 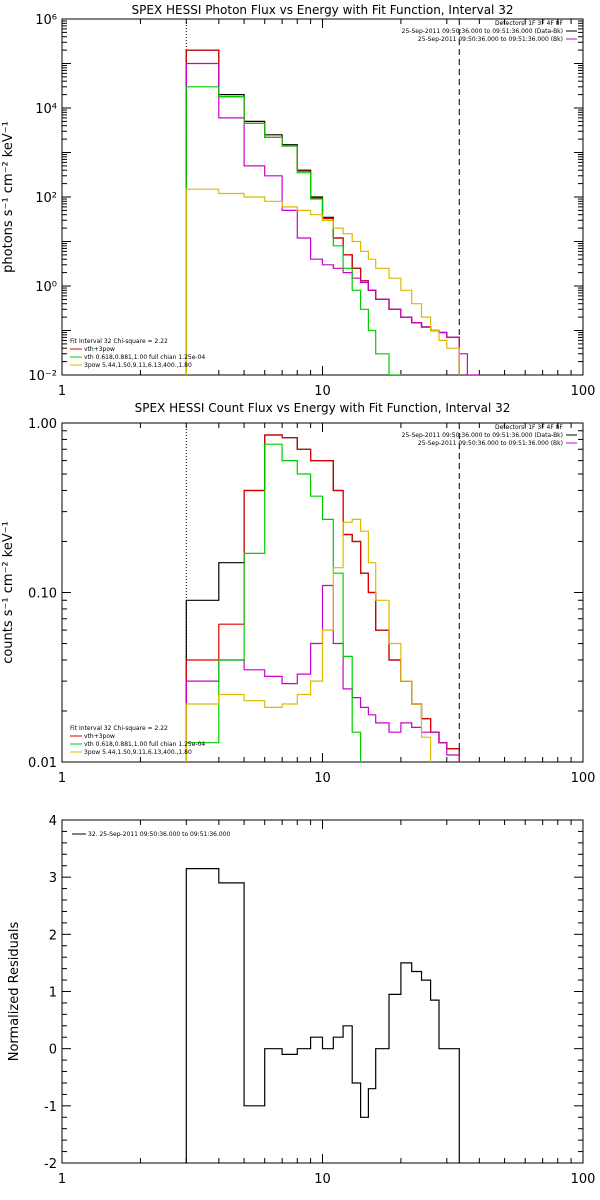 What do you see at coordinates (42, 424) in the screenshot?
I see `y-tick-label: 1.00` at bounding box center [42, 424].